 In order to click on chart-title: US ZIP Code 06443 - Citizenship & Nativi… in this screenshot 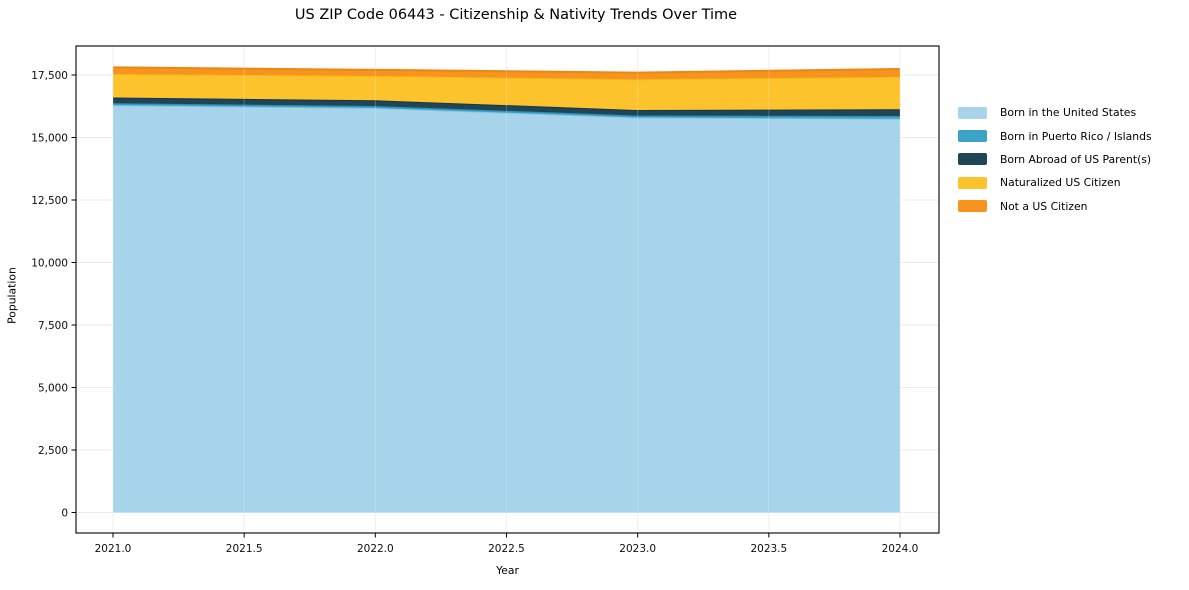, I will do `click(516, 15)`.